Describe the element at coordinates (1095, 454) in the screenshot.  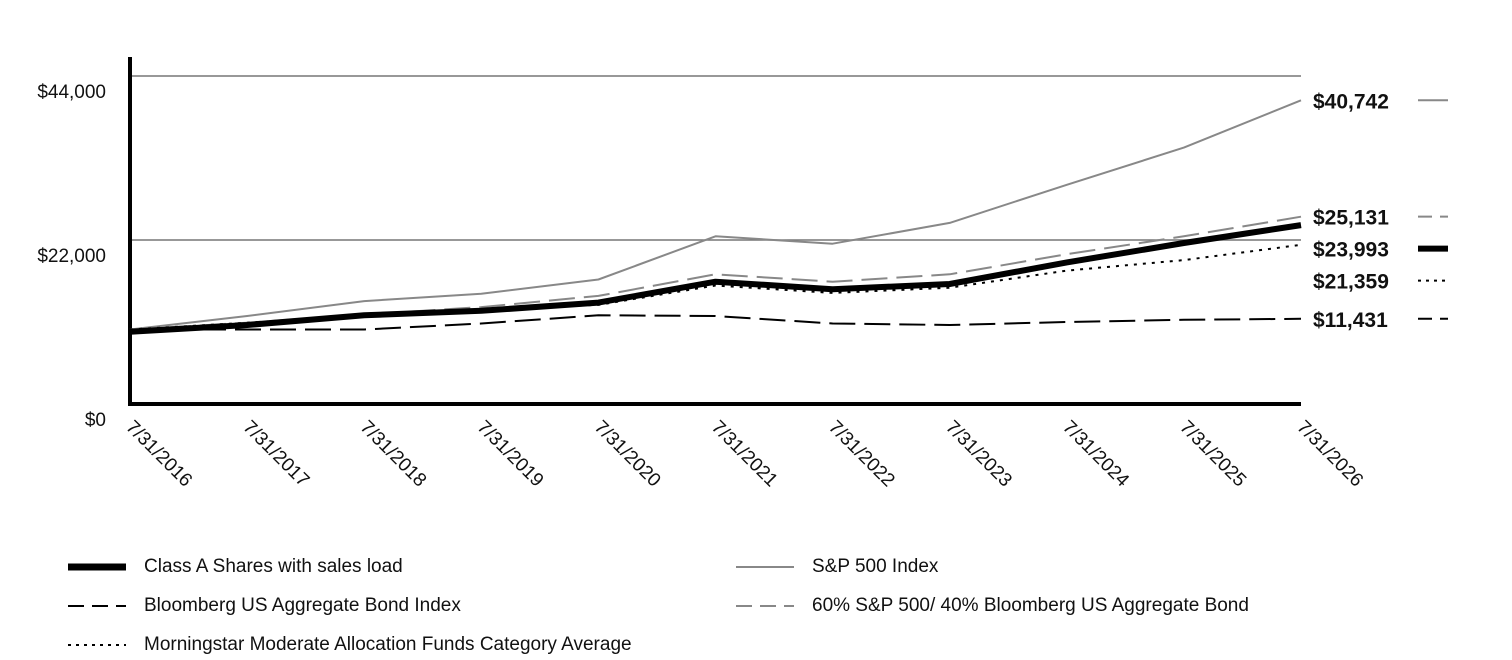
I see `x-tick-label: 7/31/2024` at that location.